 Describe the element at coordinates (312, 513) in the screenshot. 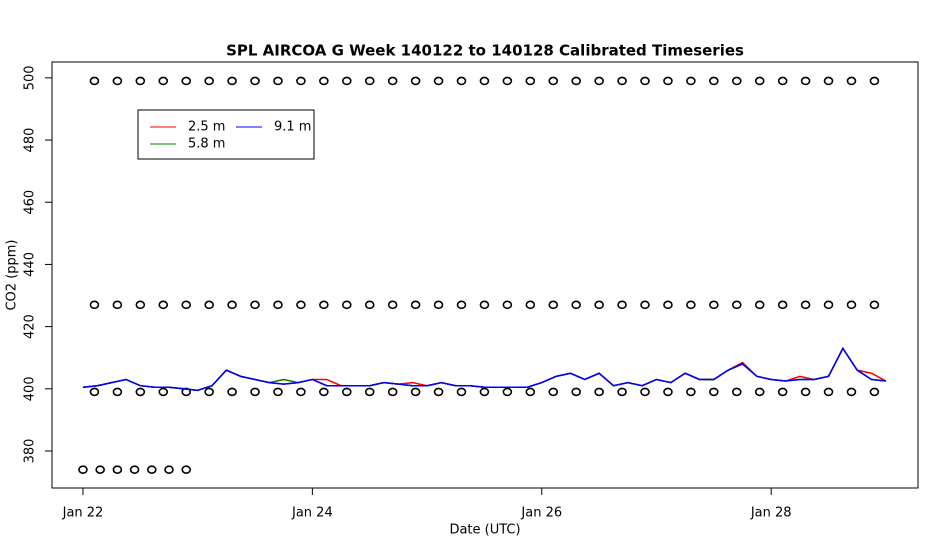

I see `x-tick-label: Jan 24` at that location.